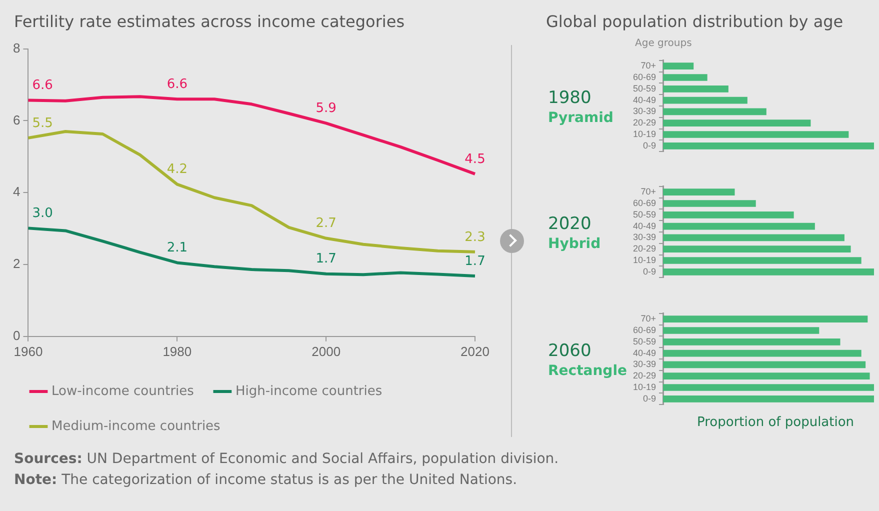 This screenshot has height=511, width=879. What do you see at coordinates (286, 459) in the screenshot?
I see `source-note: Sources: UN Department of Economic and Social Affairs, population division.` at bounding box center [286, 459].